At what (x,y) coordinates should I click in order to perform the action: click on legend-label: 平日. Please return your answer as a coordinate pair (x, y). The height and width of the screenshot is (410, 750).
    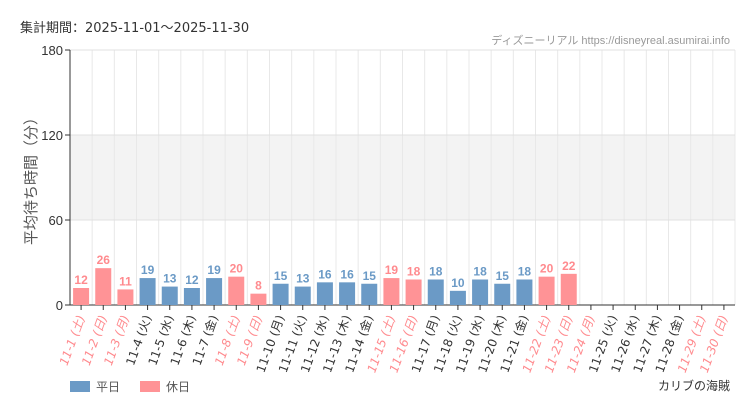
    Looking at the image, I should click on (108, 387).